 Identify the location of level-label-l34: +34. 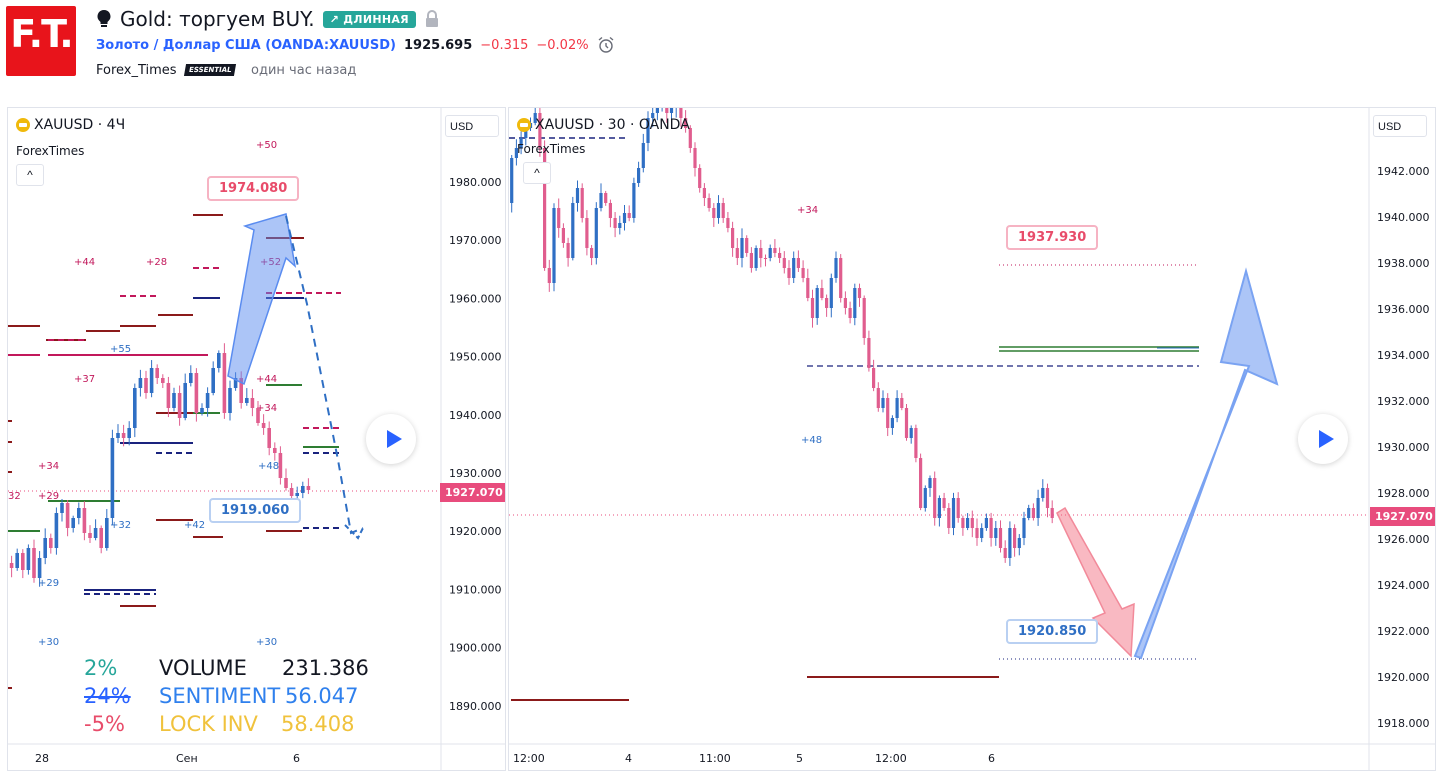
(807, 210).